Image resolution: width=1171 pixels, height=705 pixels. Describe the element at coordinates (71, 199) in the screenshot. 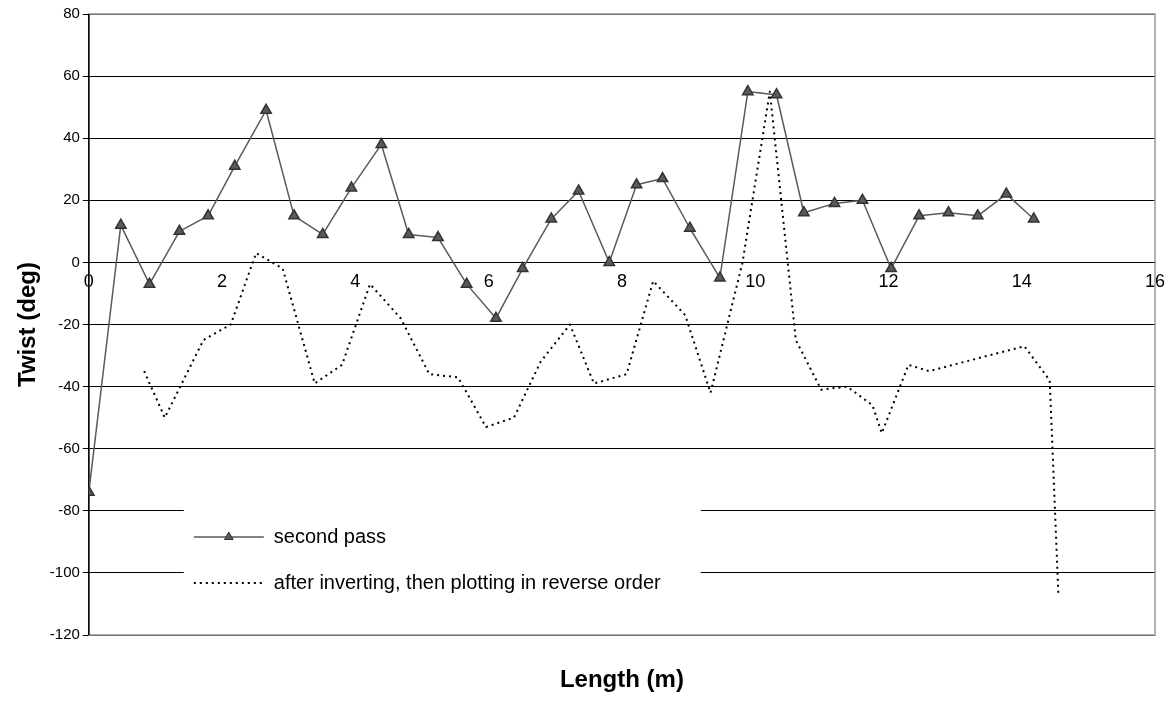

I see `y-tick-label: 20` at that location.